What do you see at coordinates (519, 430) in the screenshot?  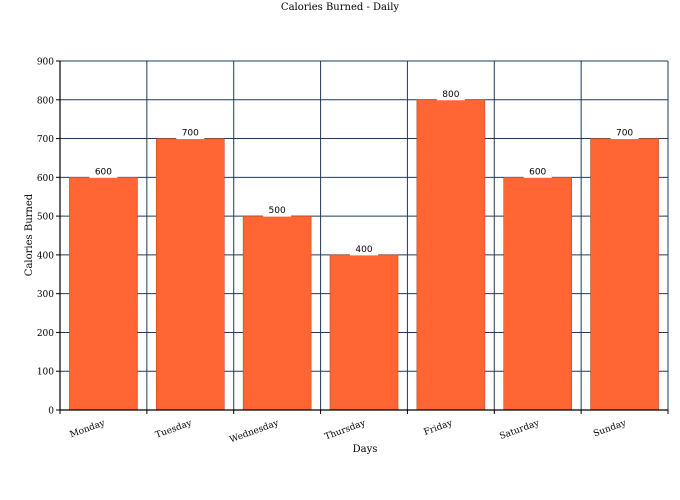 I see `x-tick-label: Saturday` at bounding box center [519, 430].